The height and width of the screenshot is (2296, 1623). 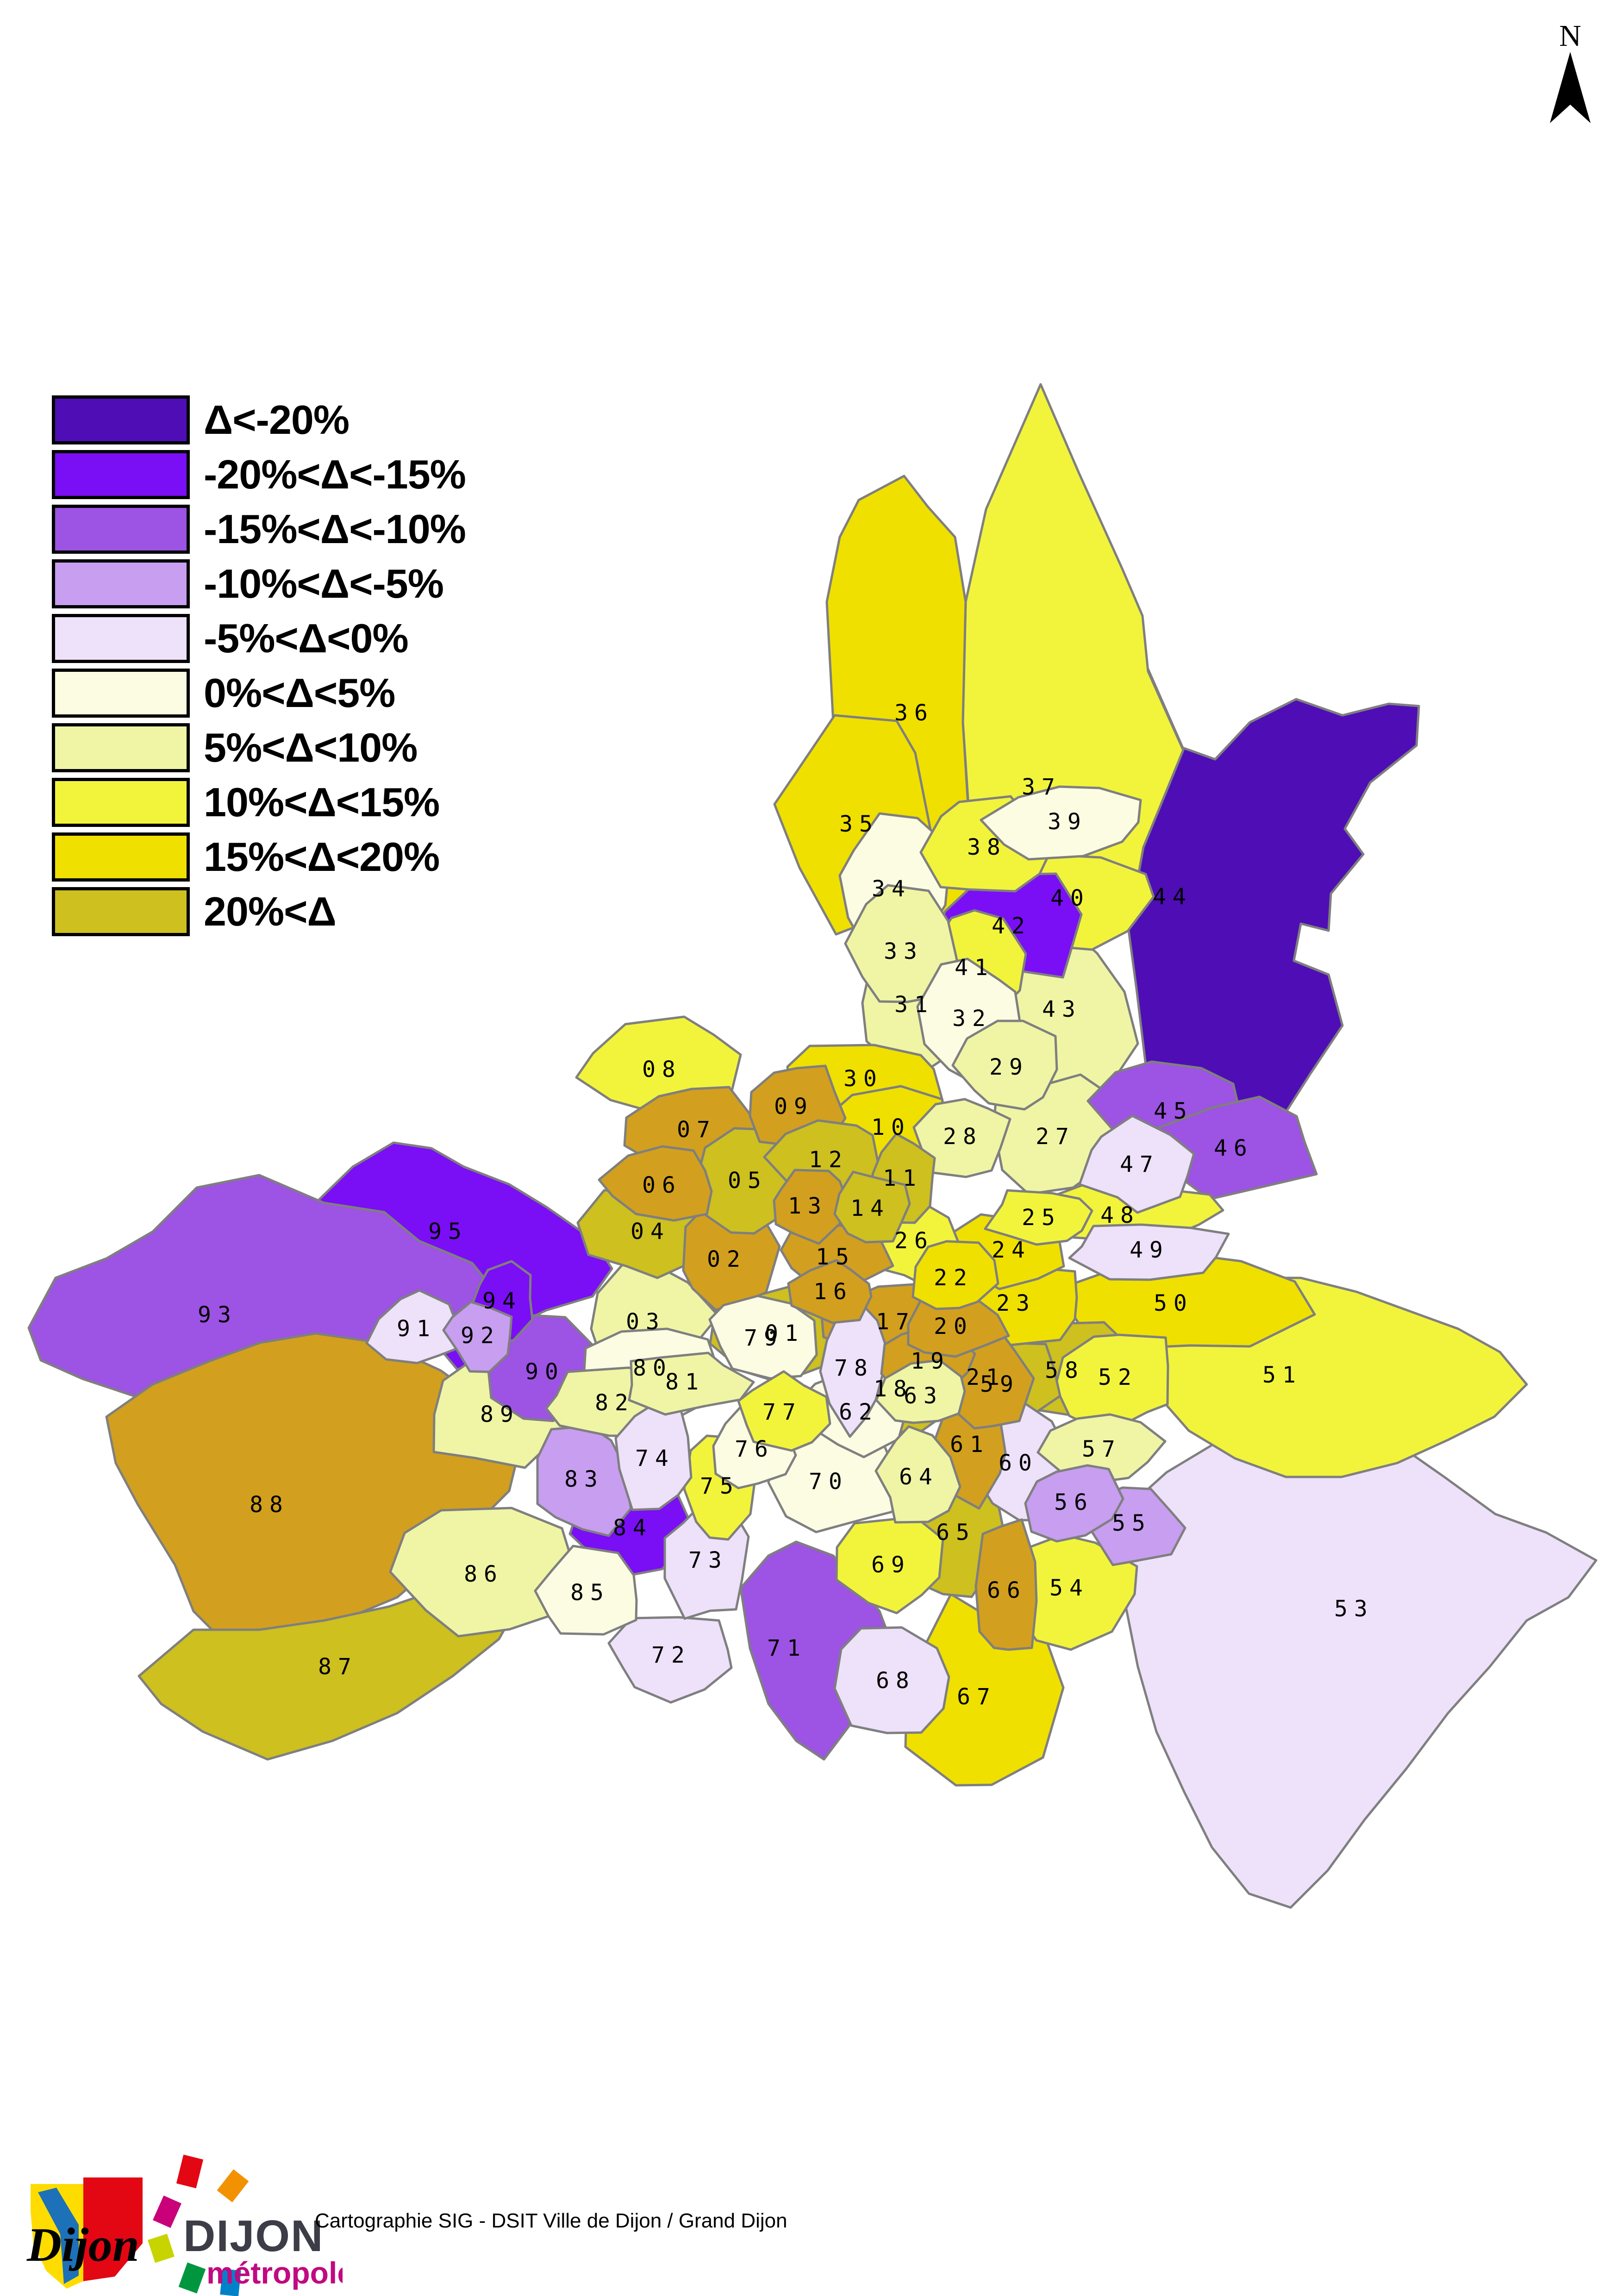 What do you see at coordinates (1016, 1303) in the screenshot?
I see `zone-number-label: 23` at bounding box center [1016, 1303].